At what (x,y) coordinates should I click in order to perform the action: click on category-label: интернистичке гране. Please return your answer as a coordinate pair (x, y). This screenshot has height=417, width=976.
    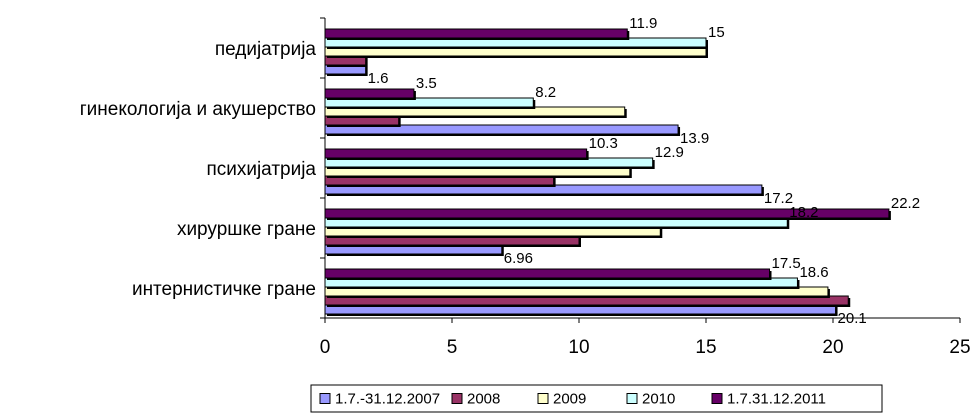
    Looking at the image, I should click on (224, 289).